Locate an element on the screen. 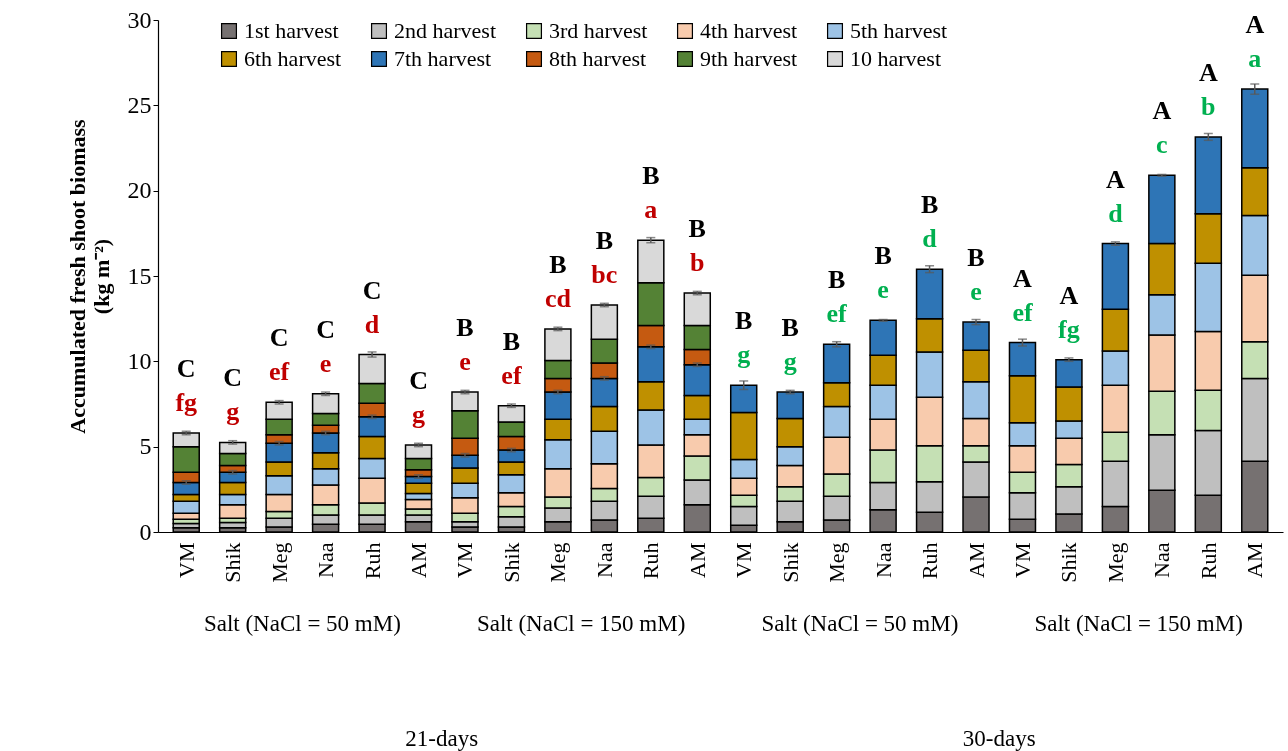  y-tick-label: 10 is located at coordinates (139, 360).